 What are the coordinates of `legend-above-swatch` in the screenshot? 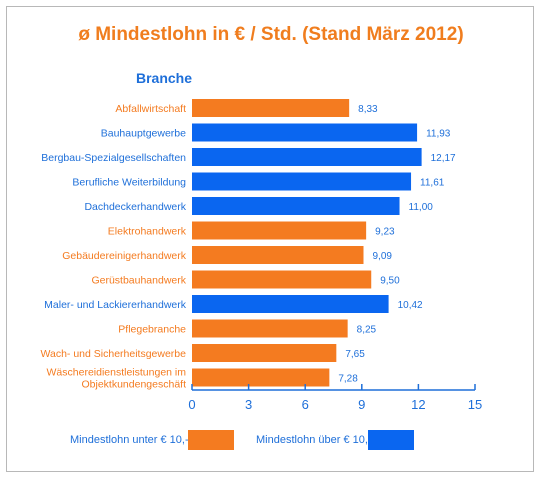 It's located at (391, 440).